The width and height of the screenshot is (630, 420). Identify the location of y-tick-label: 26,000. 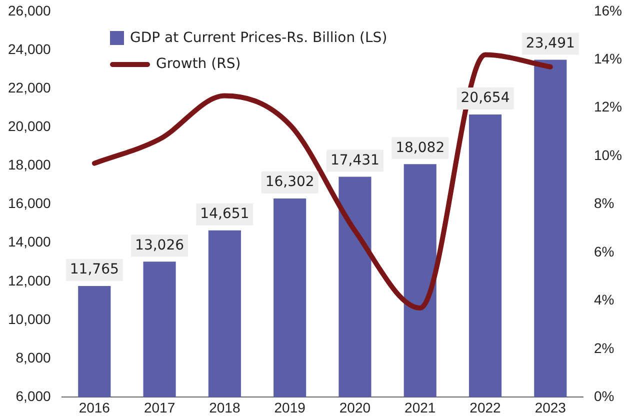
(30, 10).